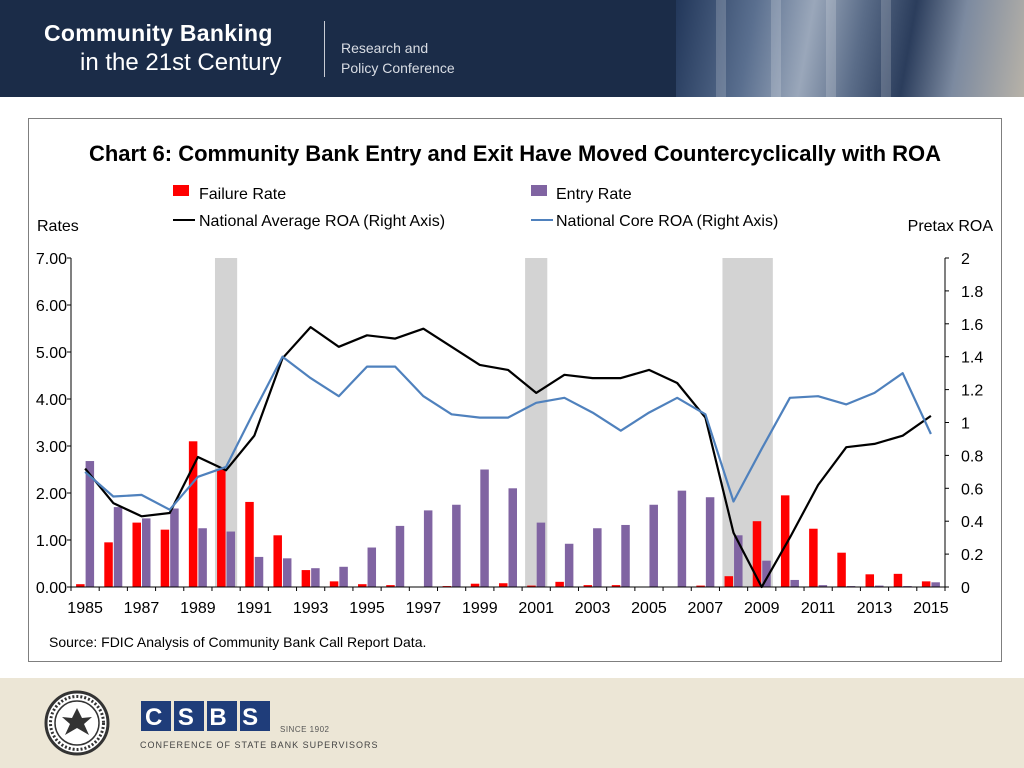  What do you see at coordinates (965, 259) in the screenshot?
I see `right-tick-label: 2` at bounding box center [965, 259].